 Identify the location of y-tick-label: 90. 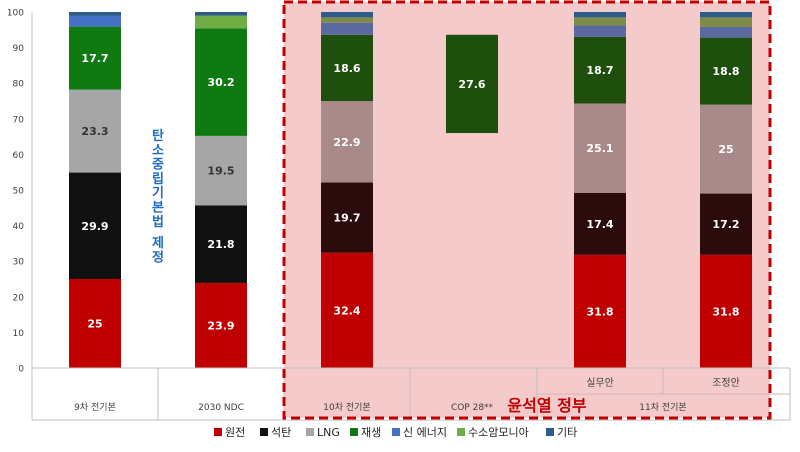
(19, 49).